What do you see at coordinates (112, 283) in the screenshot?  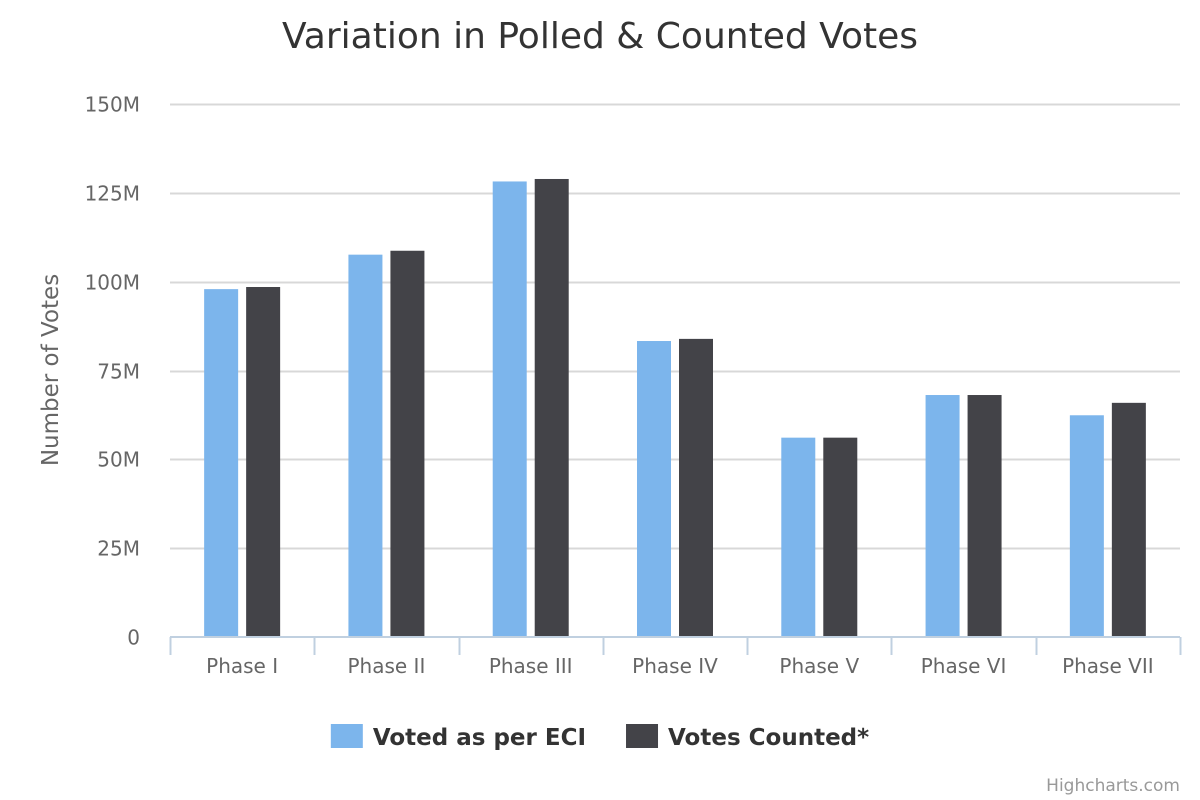 I see `y-tick-label: 100M` at bounding box center [112, 283].